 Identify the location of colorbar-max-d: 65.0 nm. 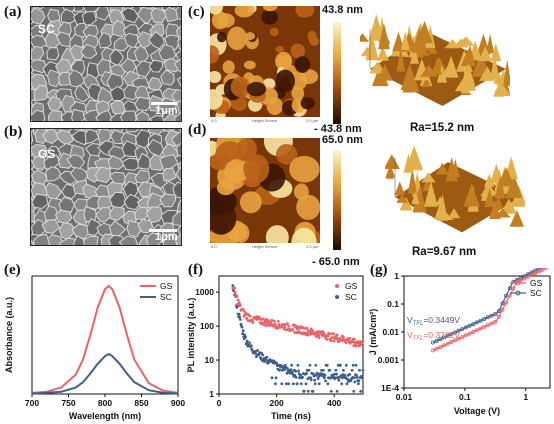
(342, 140).